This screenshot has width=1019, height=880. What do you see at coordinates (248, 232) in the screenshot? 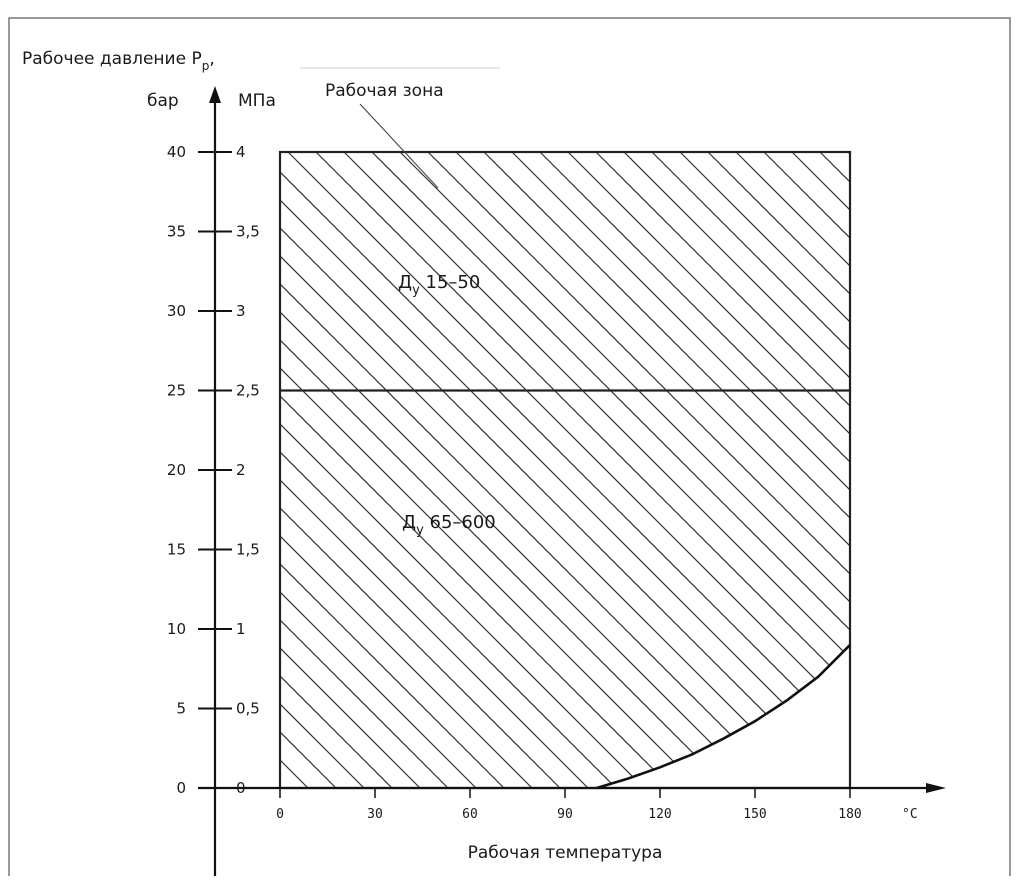
I see `y-tick-label-mpa: 3,5` at bounding box center [248, 232].